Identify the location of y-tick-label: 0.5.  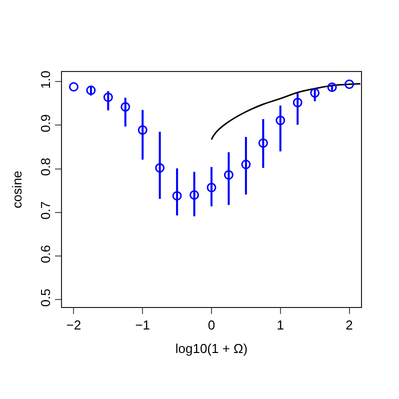
(45, 297).